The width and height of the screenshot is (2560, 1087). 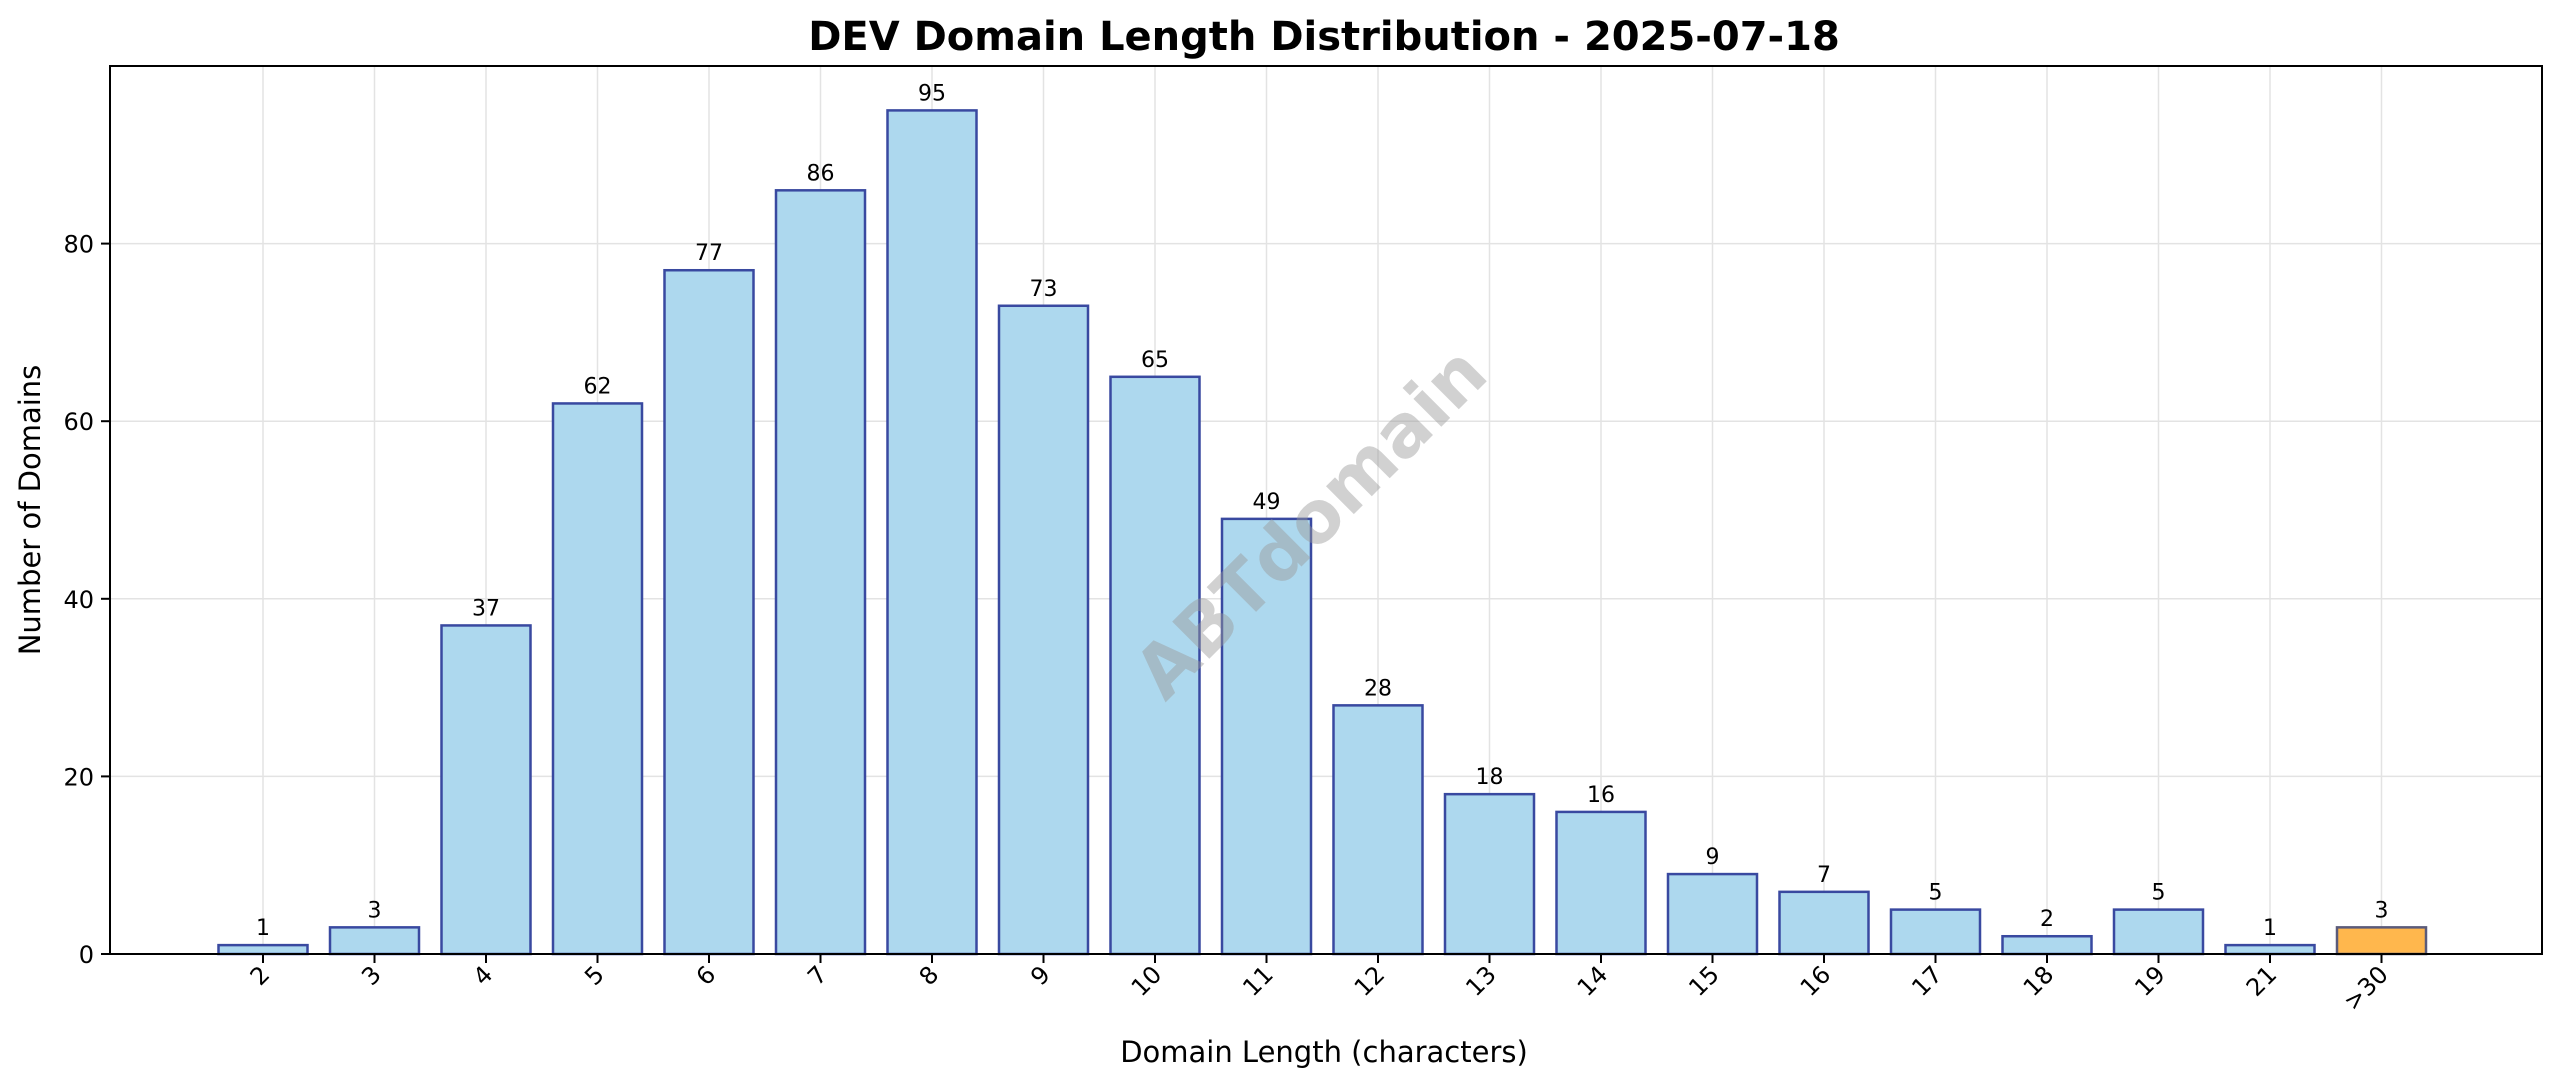 I want to click on x-tick-label: 13, so click(x=1480, y=980).